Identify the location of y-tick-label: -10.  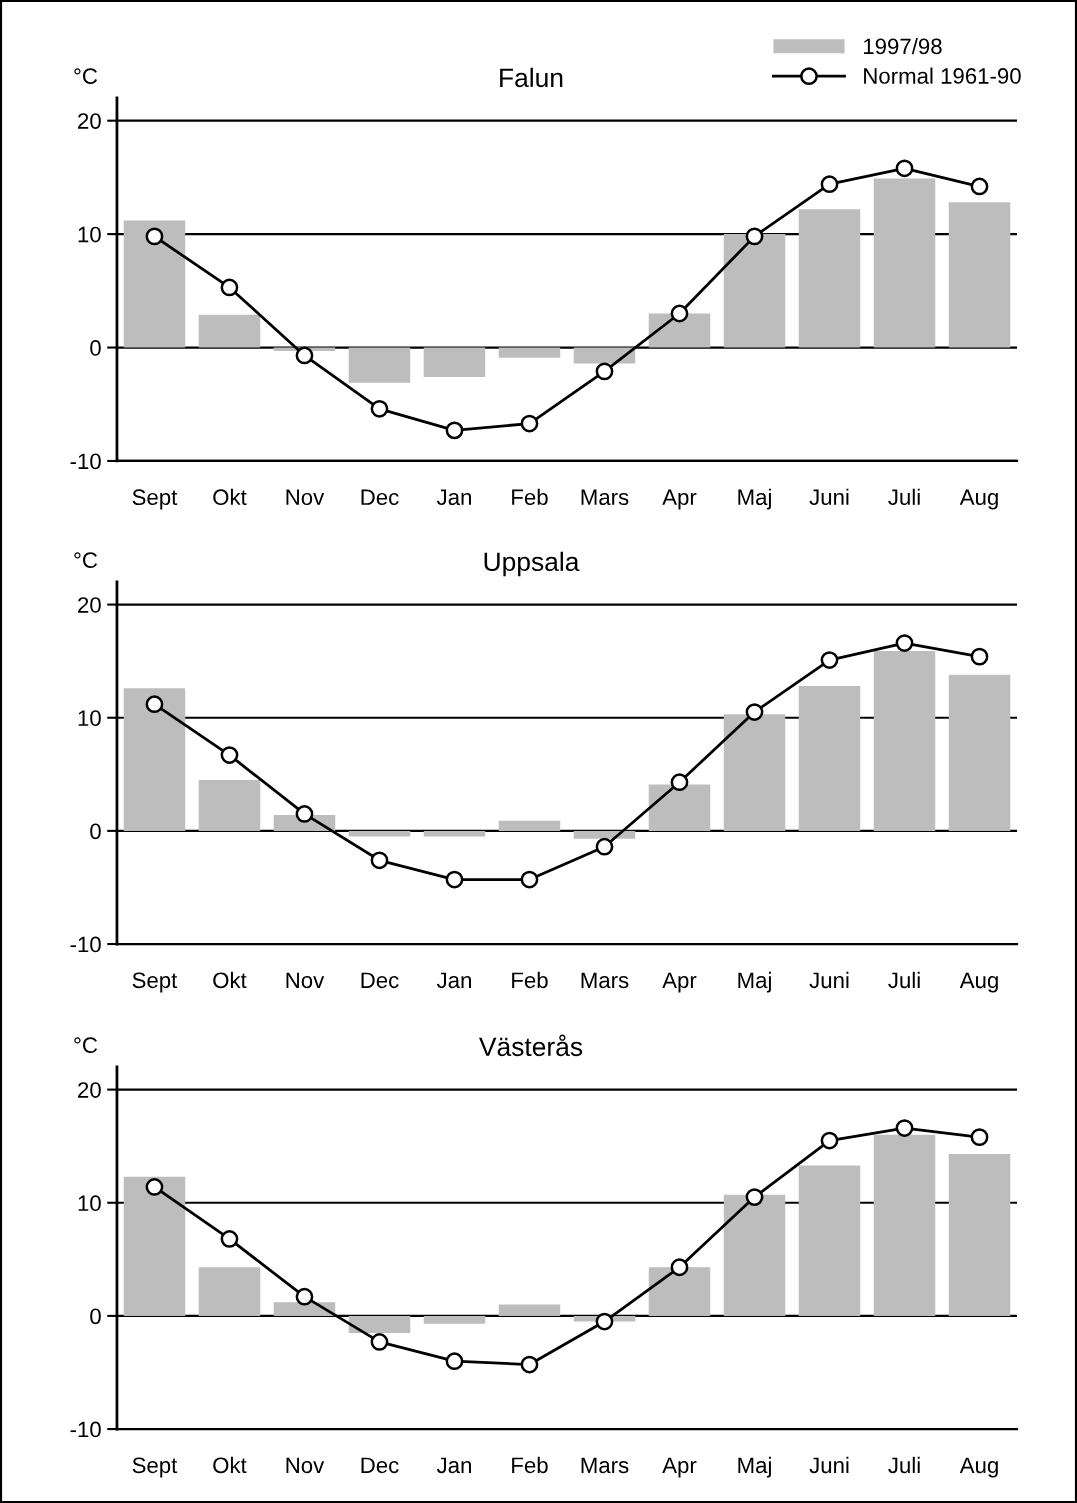
(85, 1429).